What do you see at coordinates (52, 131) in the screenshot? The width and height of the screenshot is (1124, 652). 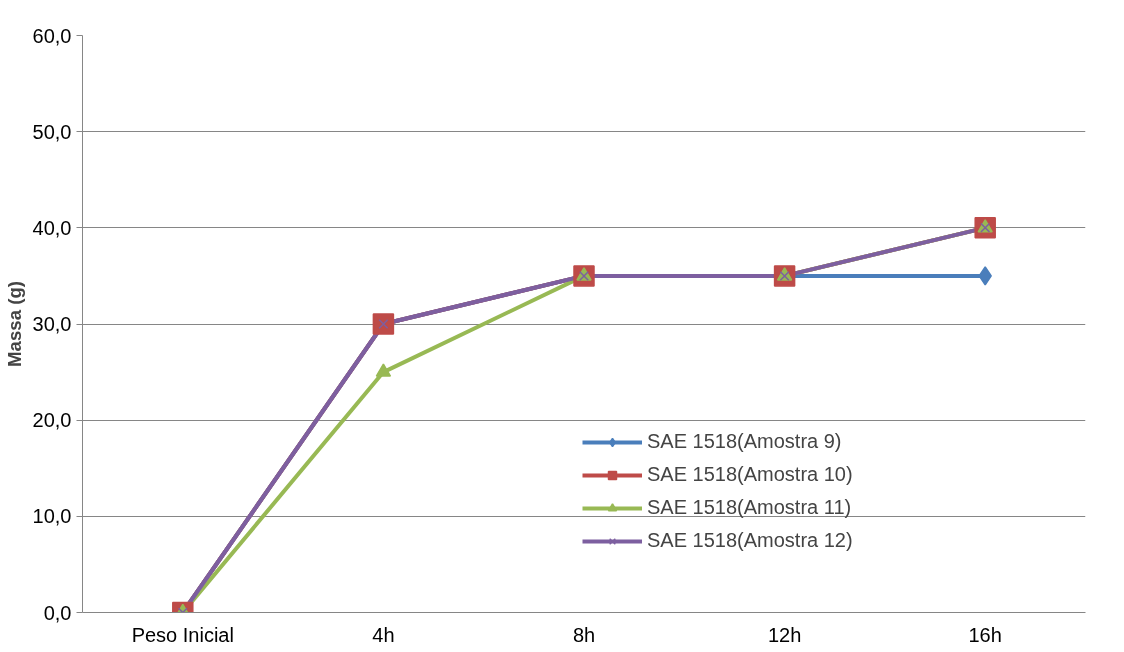 I see `y-tick-label: 50,0` at bounding box center [52, 131].